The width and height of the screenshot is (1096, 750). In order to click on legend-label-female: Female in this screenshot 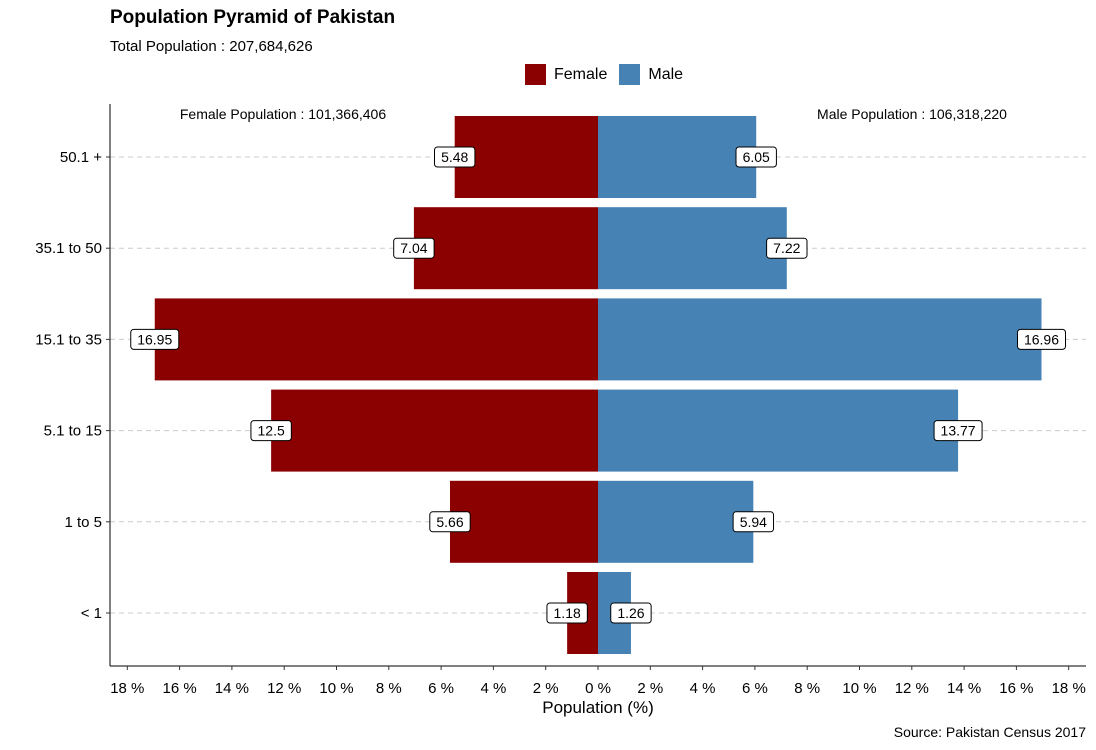, I will do `click(581, 74)`.